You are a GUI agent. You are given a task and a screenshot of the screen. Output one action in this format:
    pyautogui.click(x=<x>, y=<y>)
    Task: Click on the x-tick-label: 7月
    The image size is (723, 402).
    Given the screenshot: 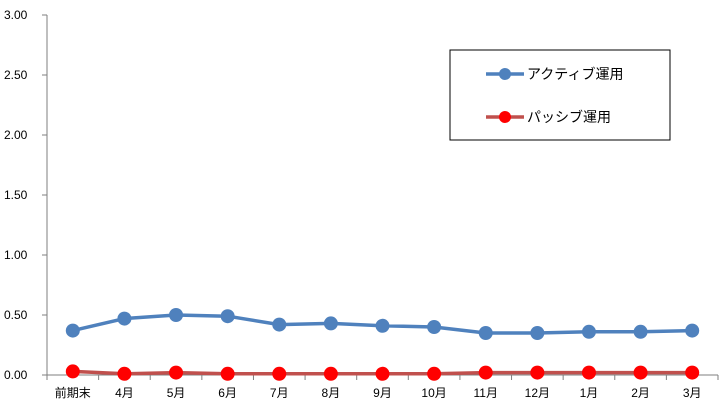 What is the action you would take?
    pyautogui.click(x=279, y=393)
    